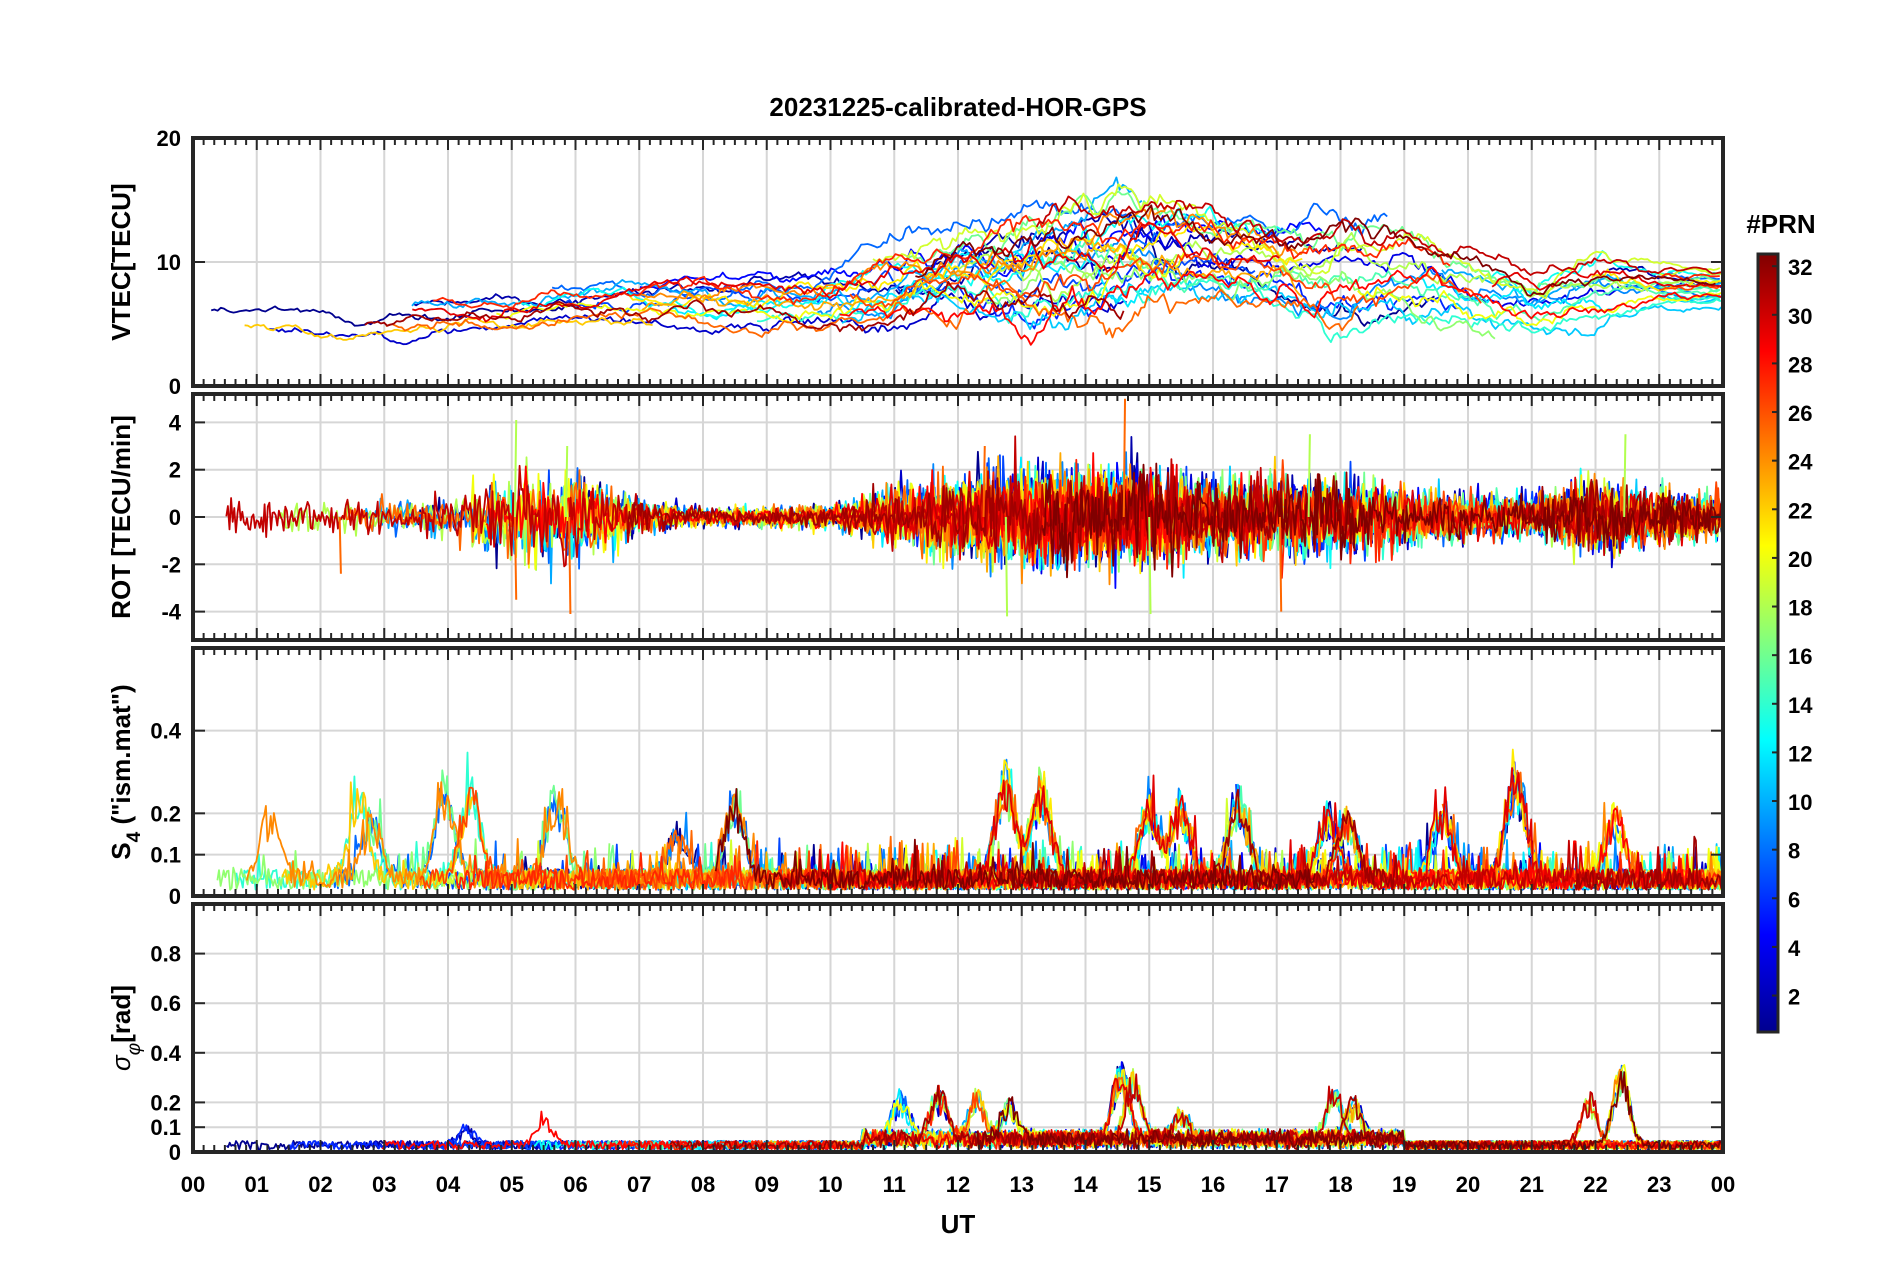 The width and height of the screenshot is (1902, 1272). Describe the element at coordinates (1800, 753) in the screenshot. I see `colorbar-tick-label: 12` at that location.